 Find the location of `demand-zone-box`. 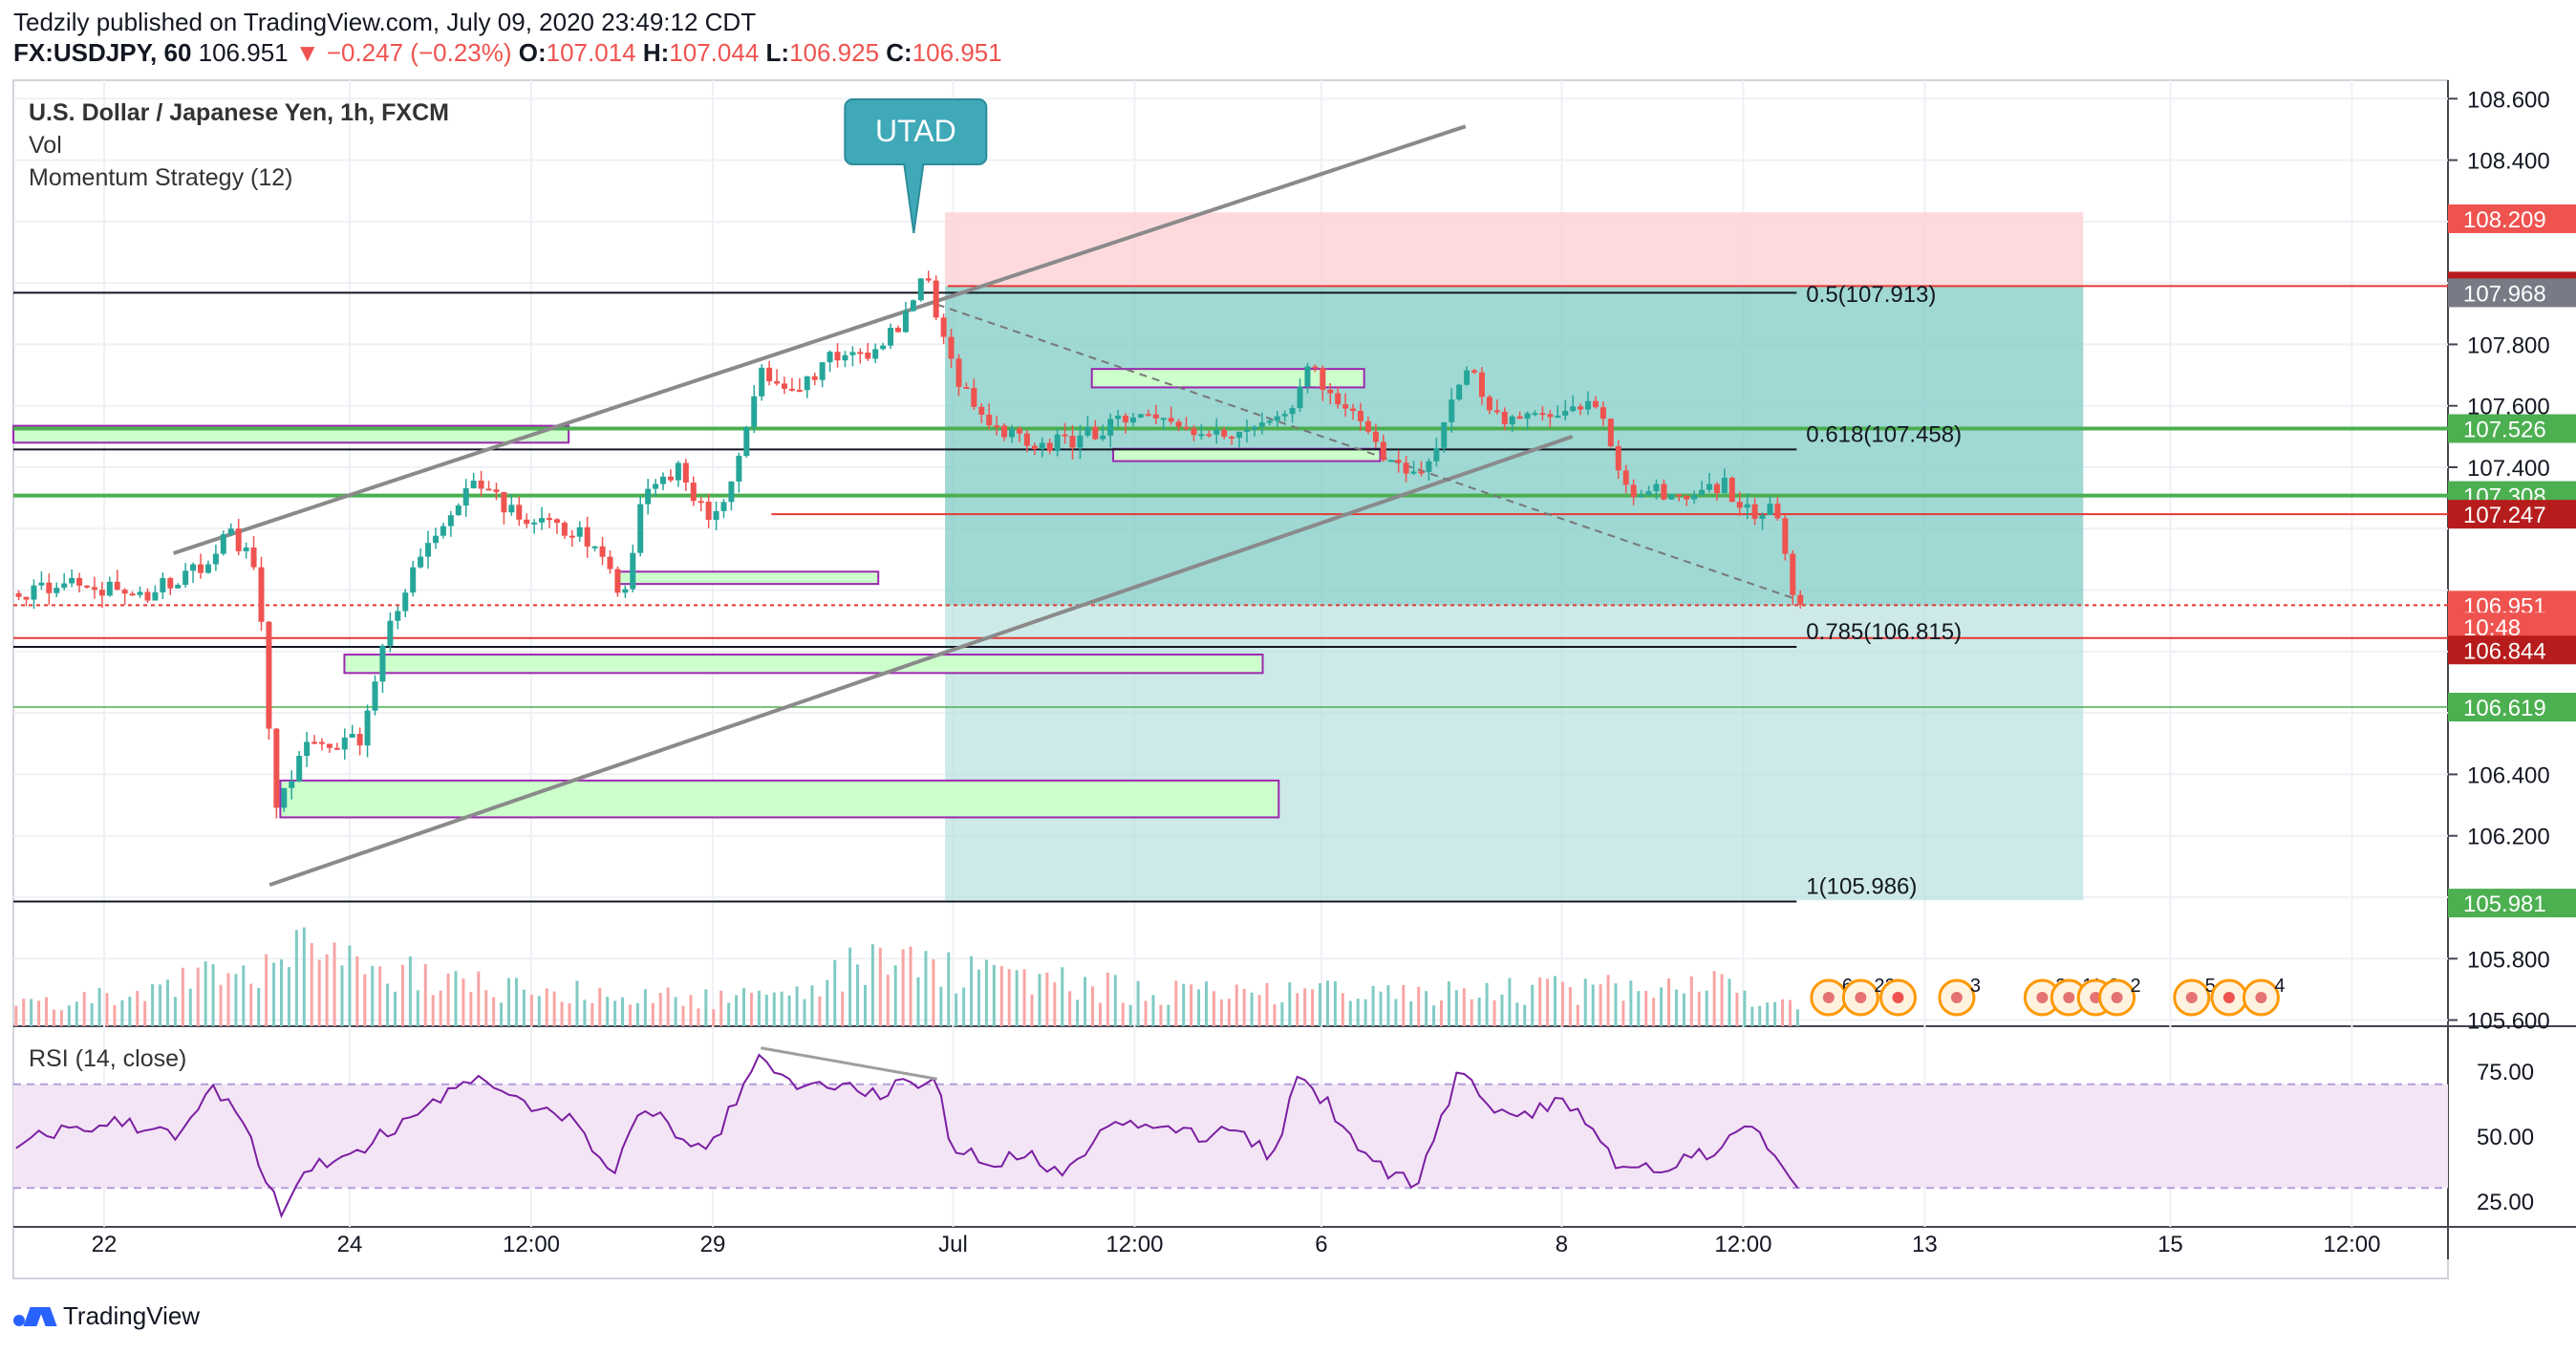

demand-zone-box is located at coordinates (803, 664).